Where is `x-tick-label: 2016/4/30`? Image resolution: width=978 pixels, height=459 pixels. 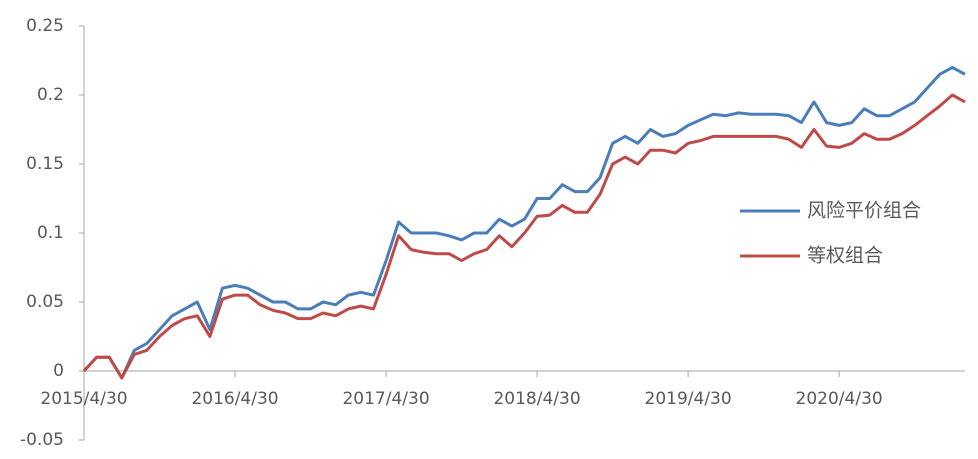 x-tick-label: 2016/4/30 is located at coordinates (234, 399).